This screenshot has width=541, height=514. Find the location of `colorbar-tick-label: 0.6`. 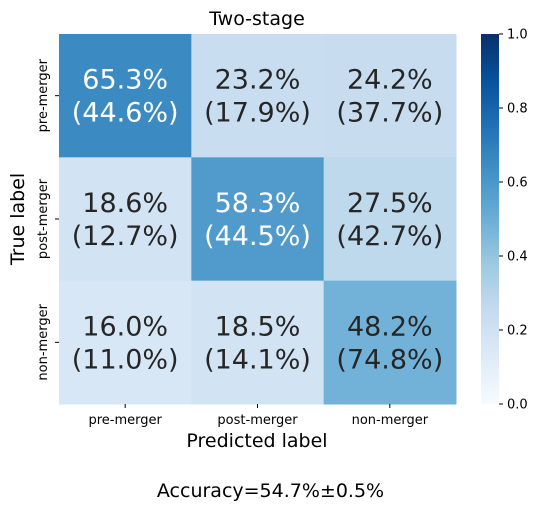

colorbar-tick-label: 0.6 is located at coordinates (517, 183).